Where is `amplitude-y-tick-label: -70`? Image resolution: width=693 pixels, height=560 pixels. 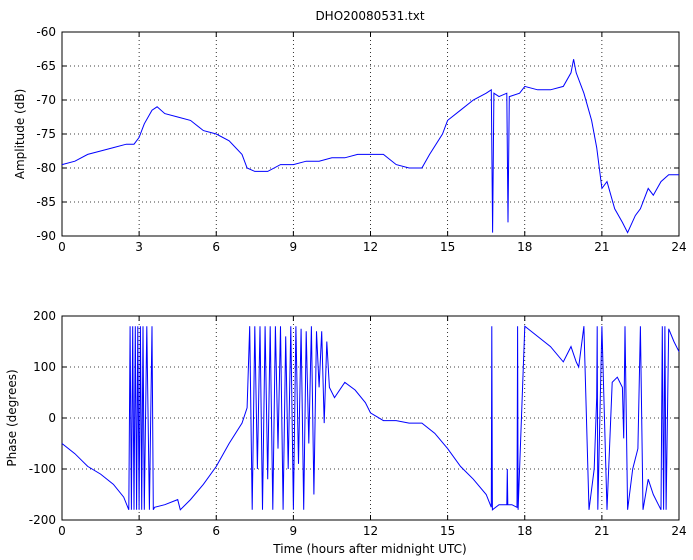 amplitude-y-tick-label: -70 is located at coordinates (46, 100).